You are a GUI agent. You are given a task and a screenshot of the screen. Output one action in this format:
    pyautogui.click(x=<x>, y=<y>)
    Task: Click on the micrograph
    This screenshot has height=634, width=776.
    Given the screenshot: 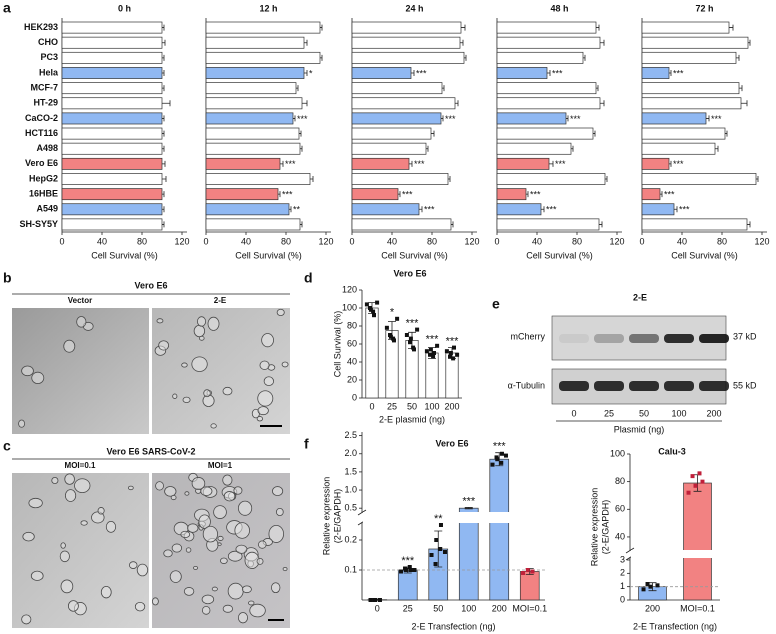 What is the action you would take?
    pyautogui.click(x=221, y=371)
    